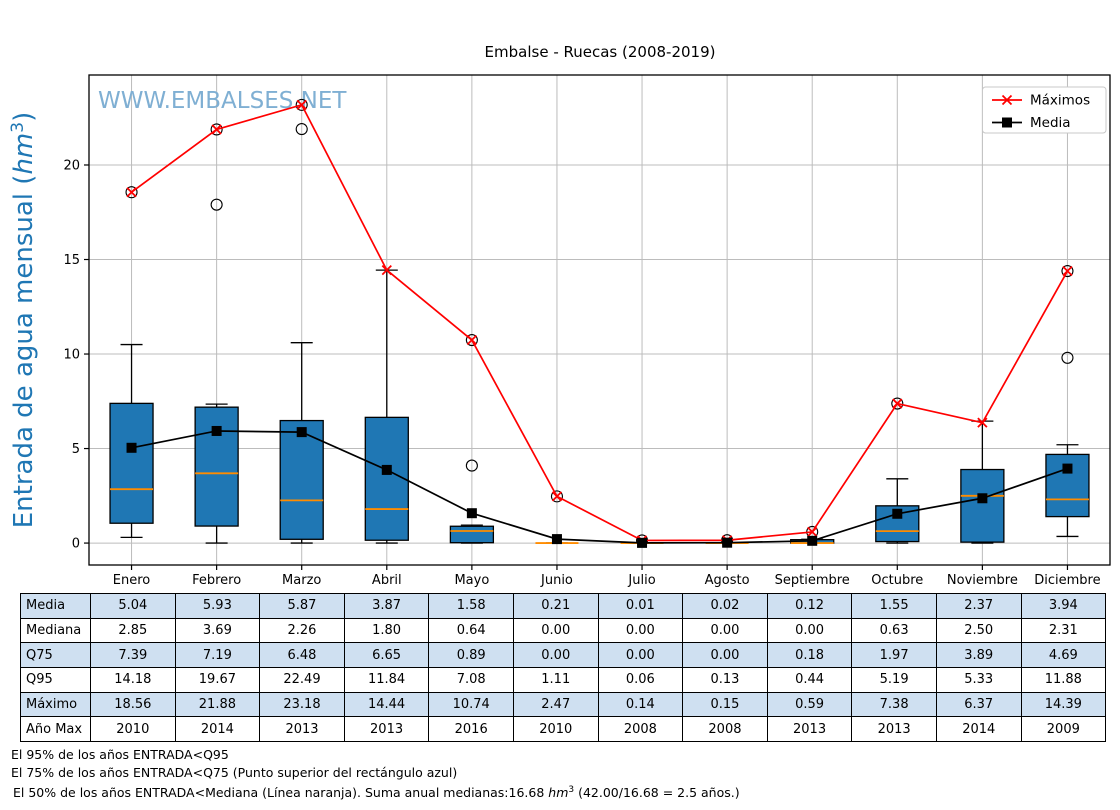 Image resolution: width=1120 pixels, height=810 pixels. What do you see at coordinates (76, 449) in the screenshot?
I see `y-tick-label: 5` at bounding box center [76, 449].